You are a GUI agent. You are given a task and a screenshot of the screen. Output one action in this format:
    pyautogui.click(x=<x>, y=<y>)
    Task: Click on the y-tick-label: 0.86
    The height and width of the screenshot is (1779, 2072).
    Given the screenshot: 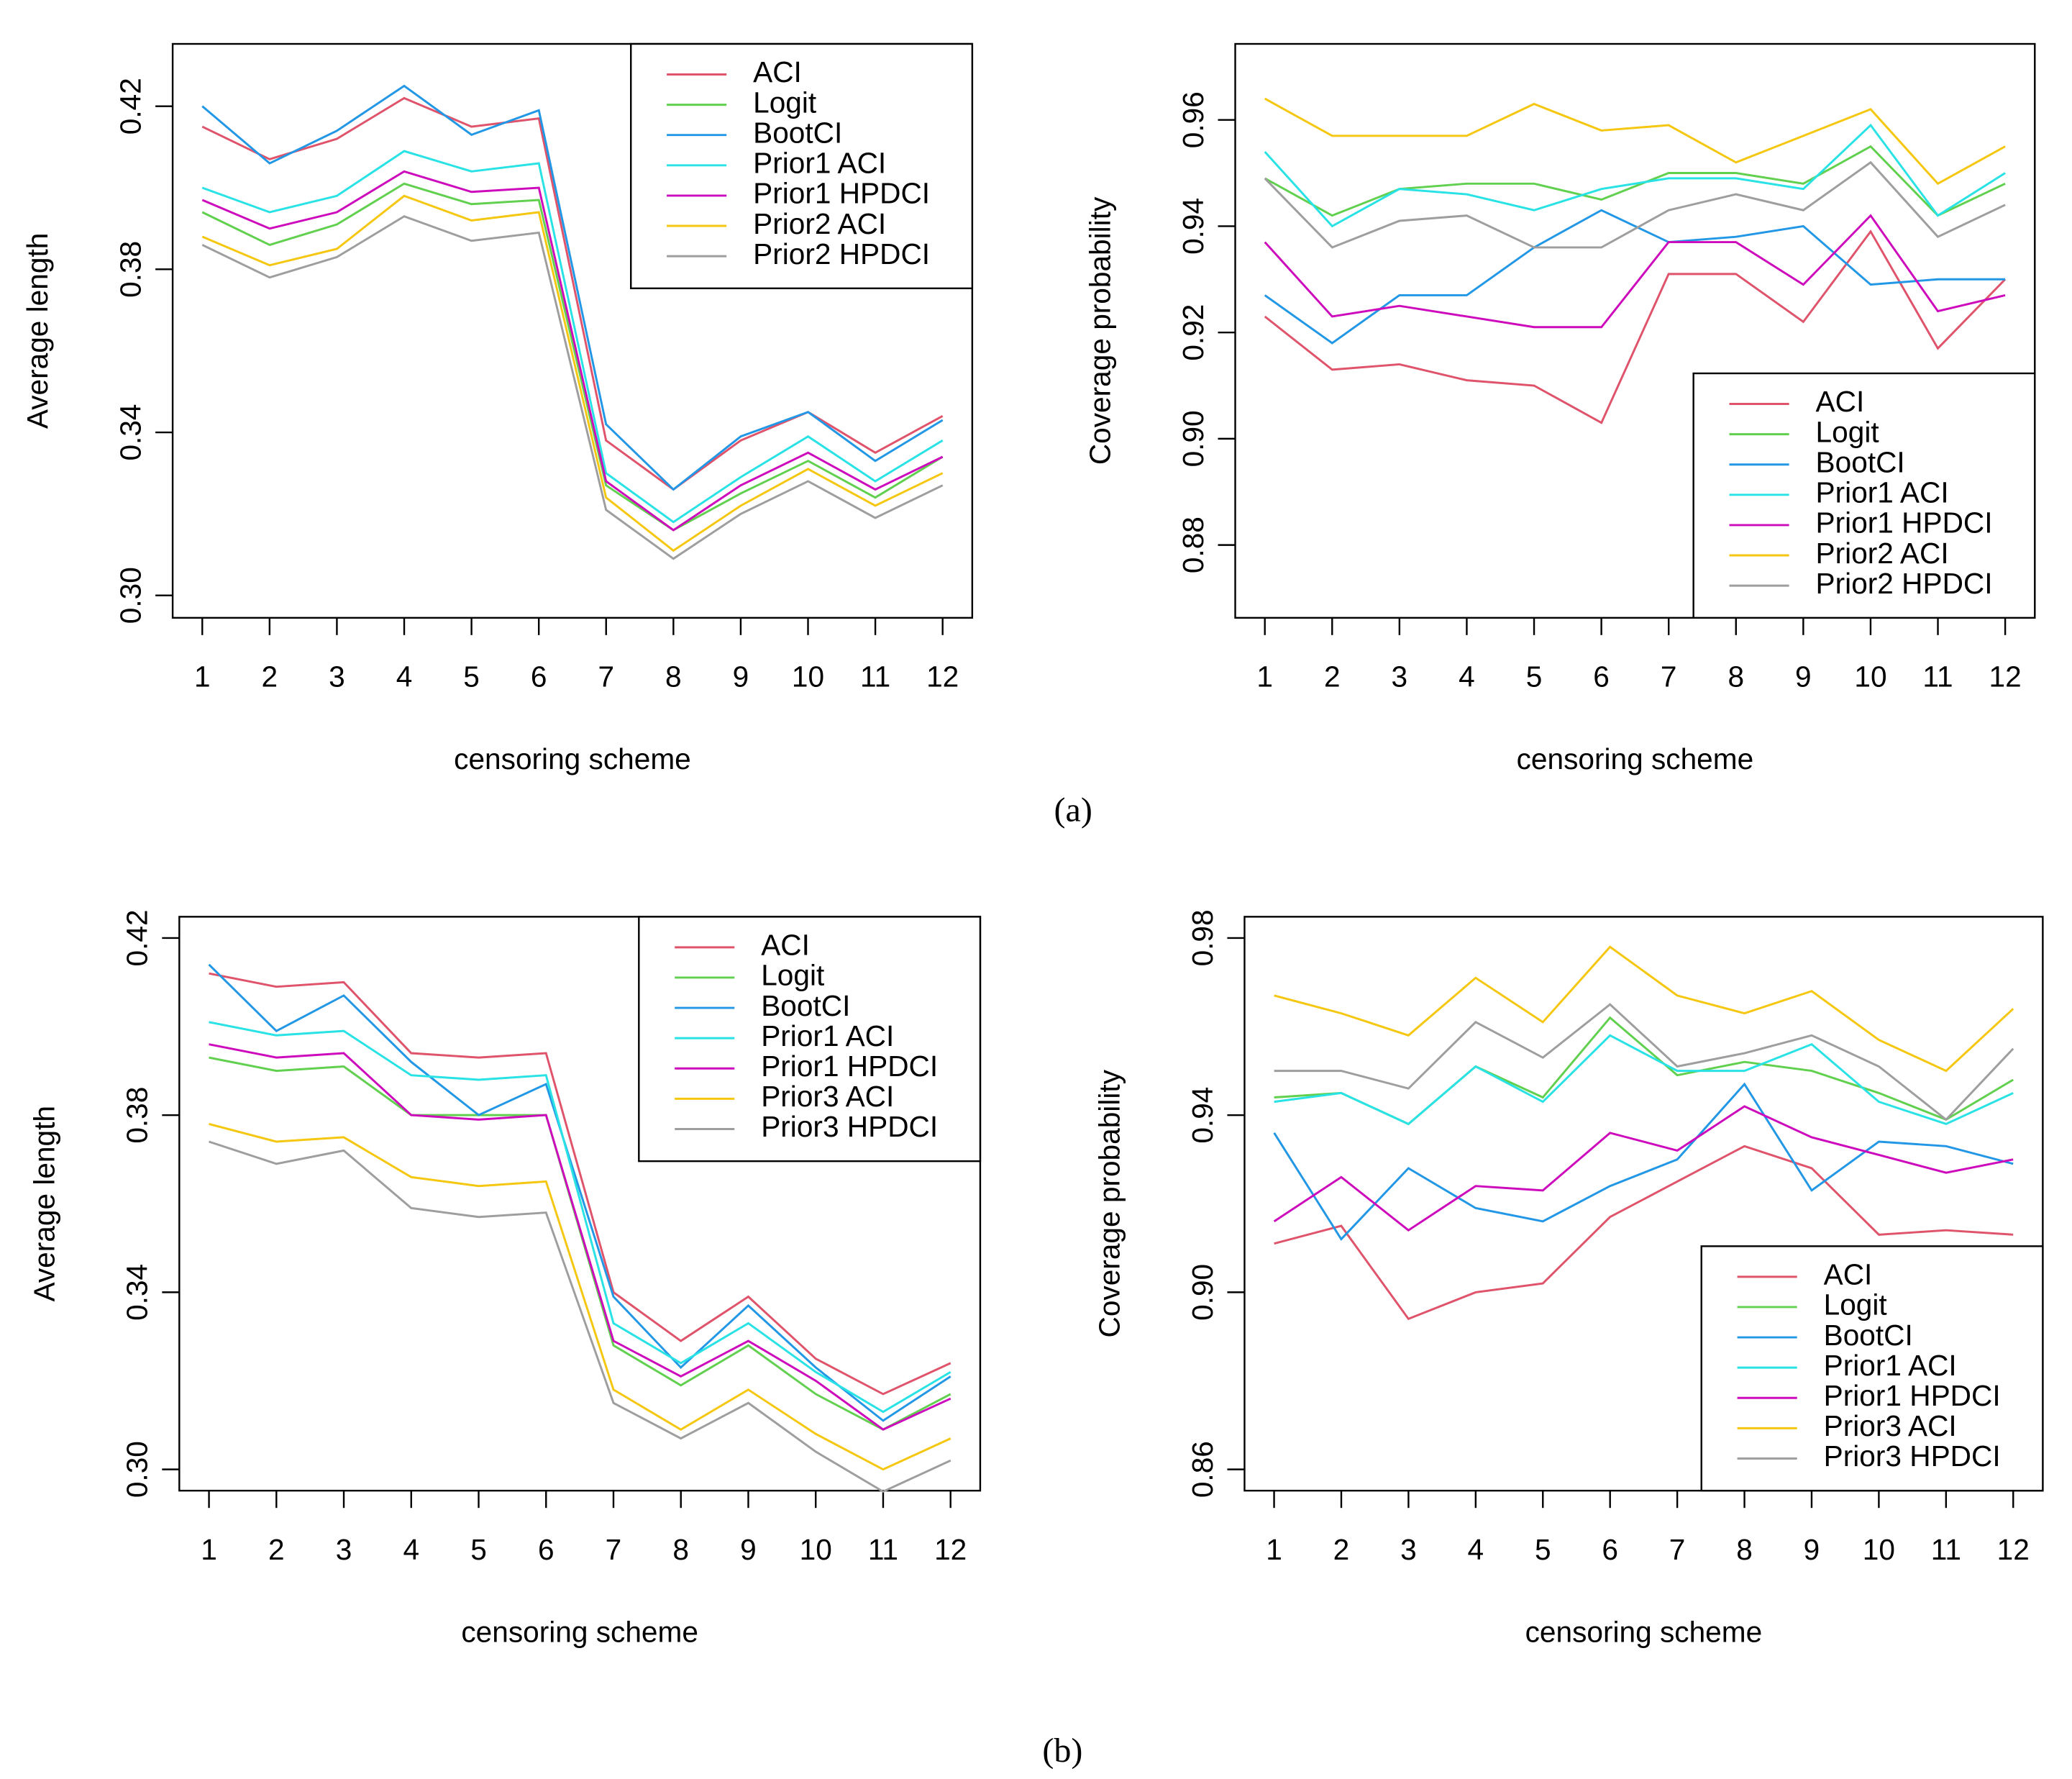 What is the action you would take?
    pyautogui.click(x=1202, y=1469)
    